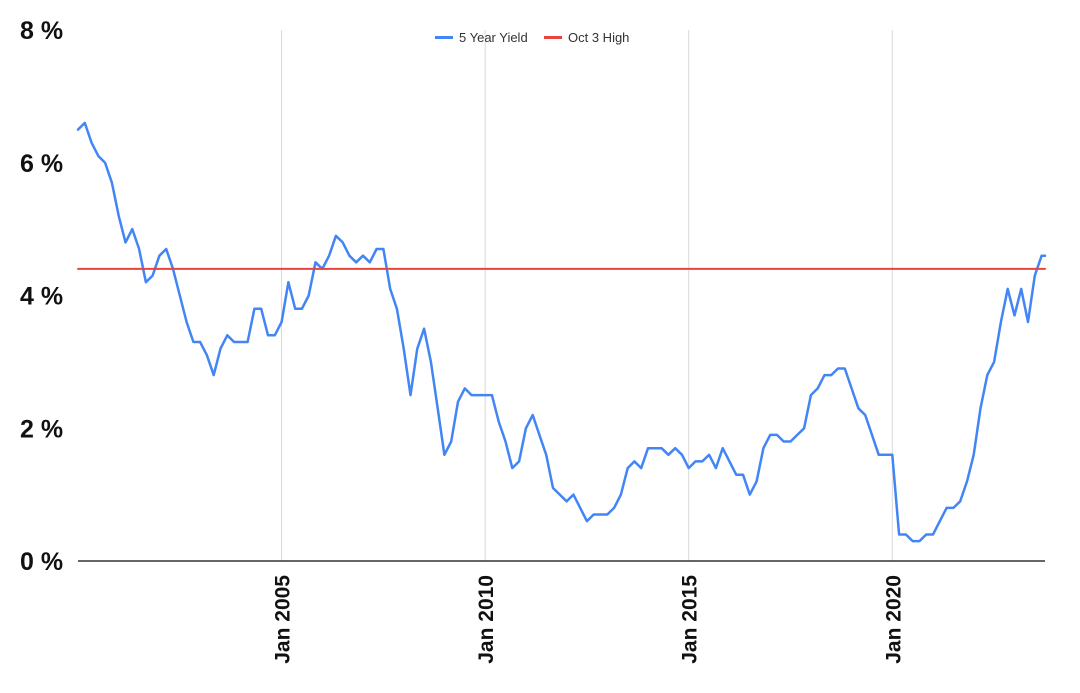  Describe the element at coordinates (493, 37) in the screenshot. I see `legend-label-5-year-yield: 5 Year Yield` at that location.